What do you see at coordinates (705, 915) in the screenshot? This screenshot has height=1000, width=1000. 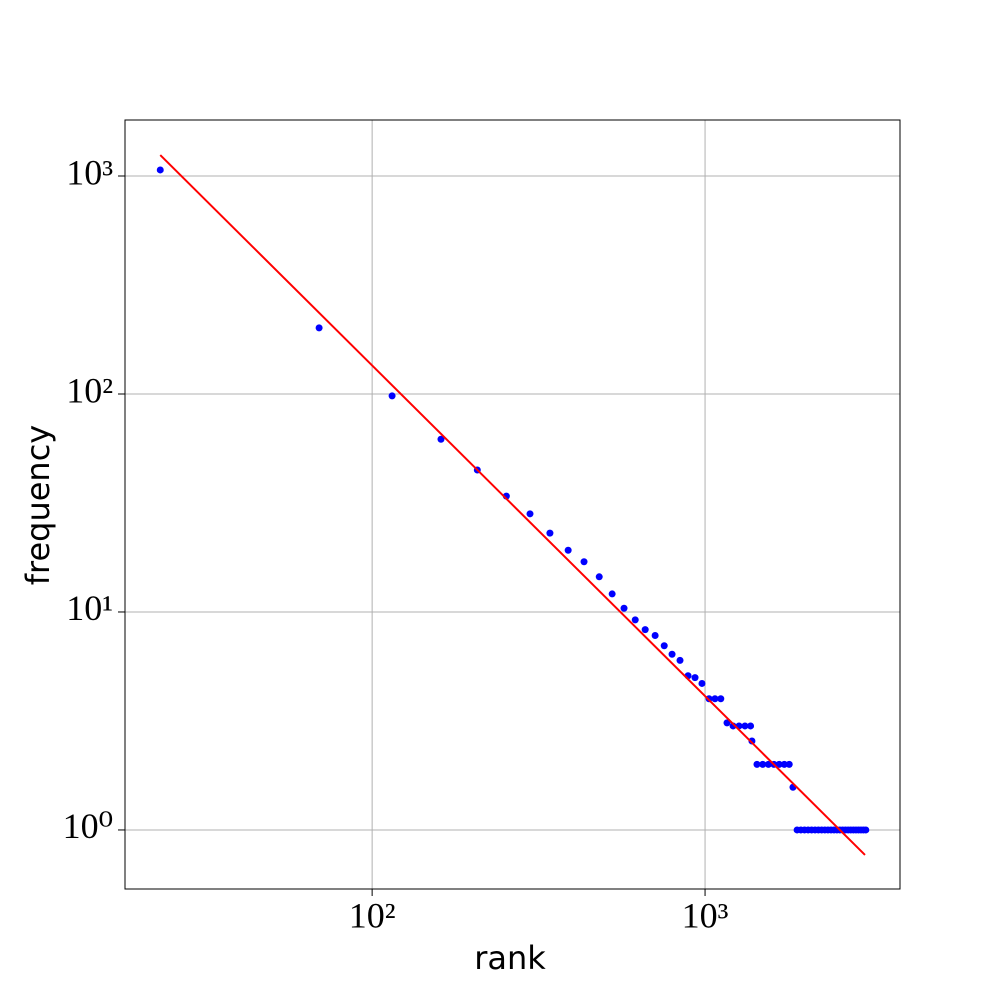 I see `x-tick-label: 10³` at bounding box center [705, 915].